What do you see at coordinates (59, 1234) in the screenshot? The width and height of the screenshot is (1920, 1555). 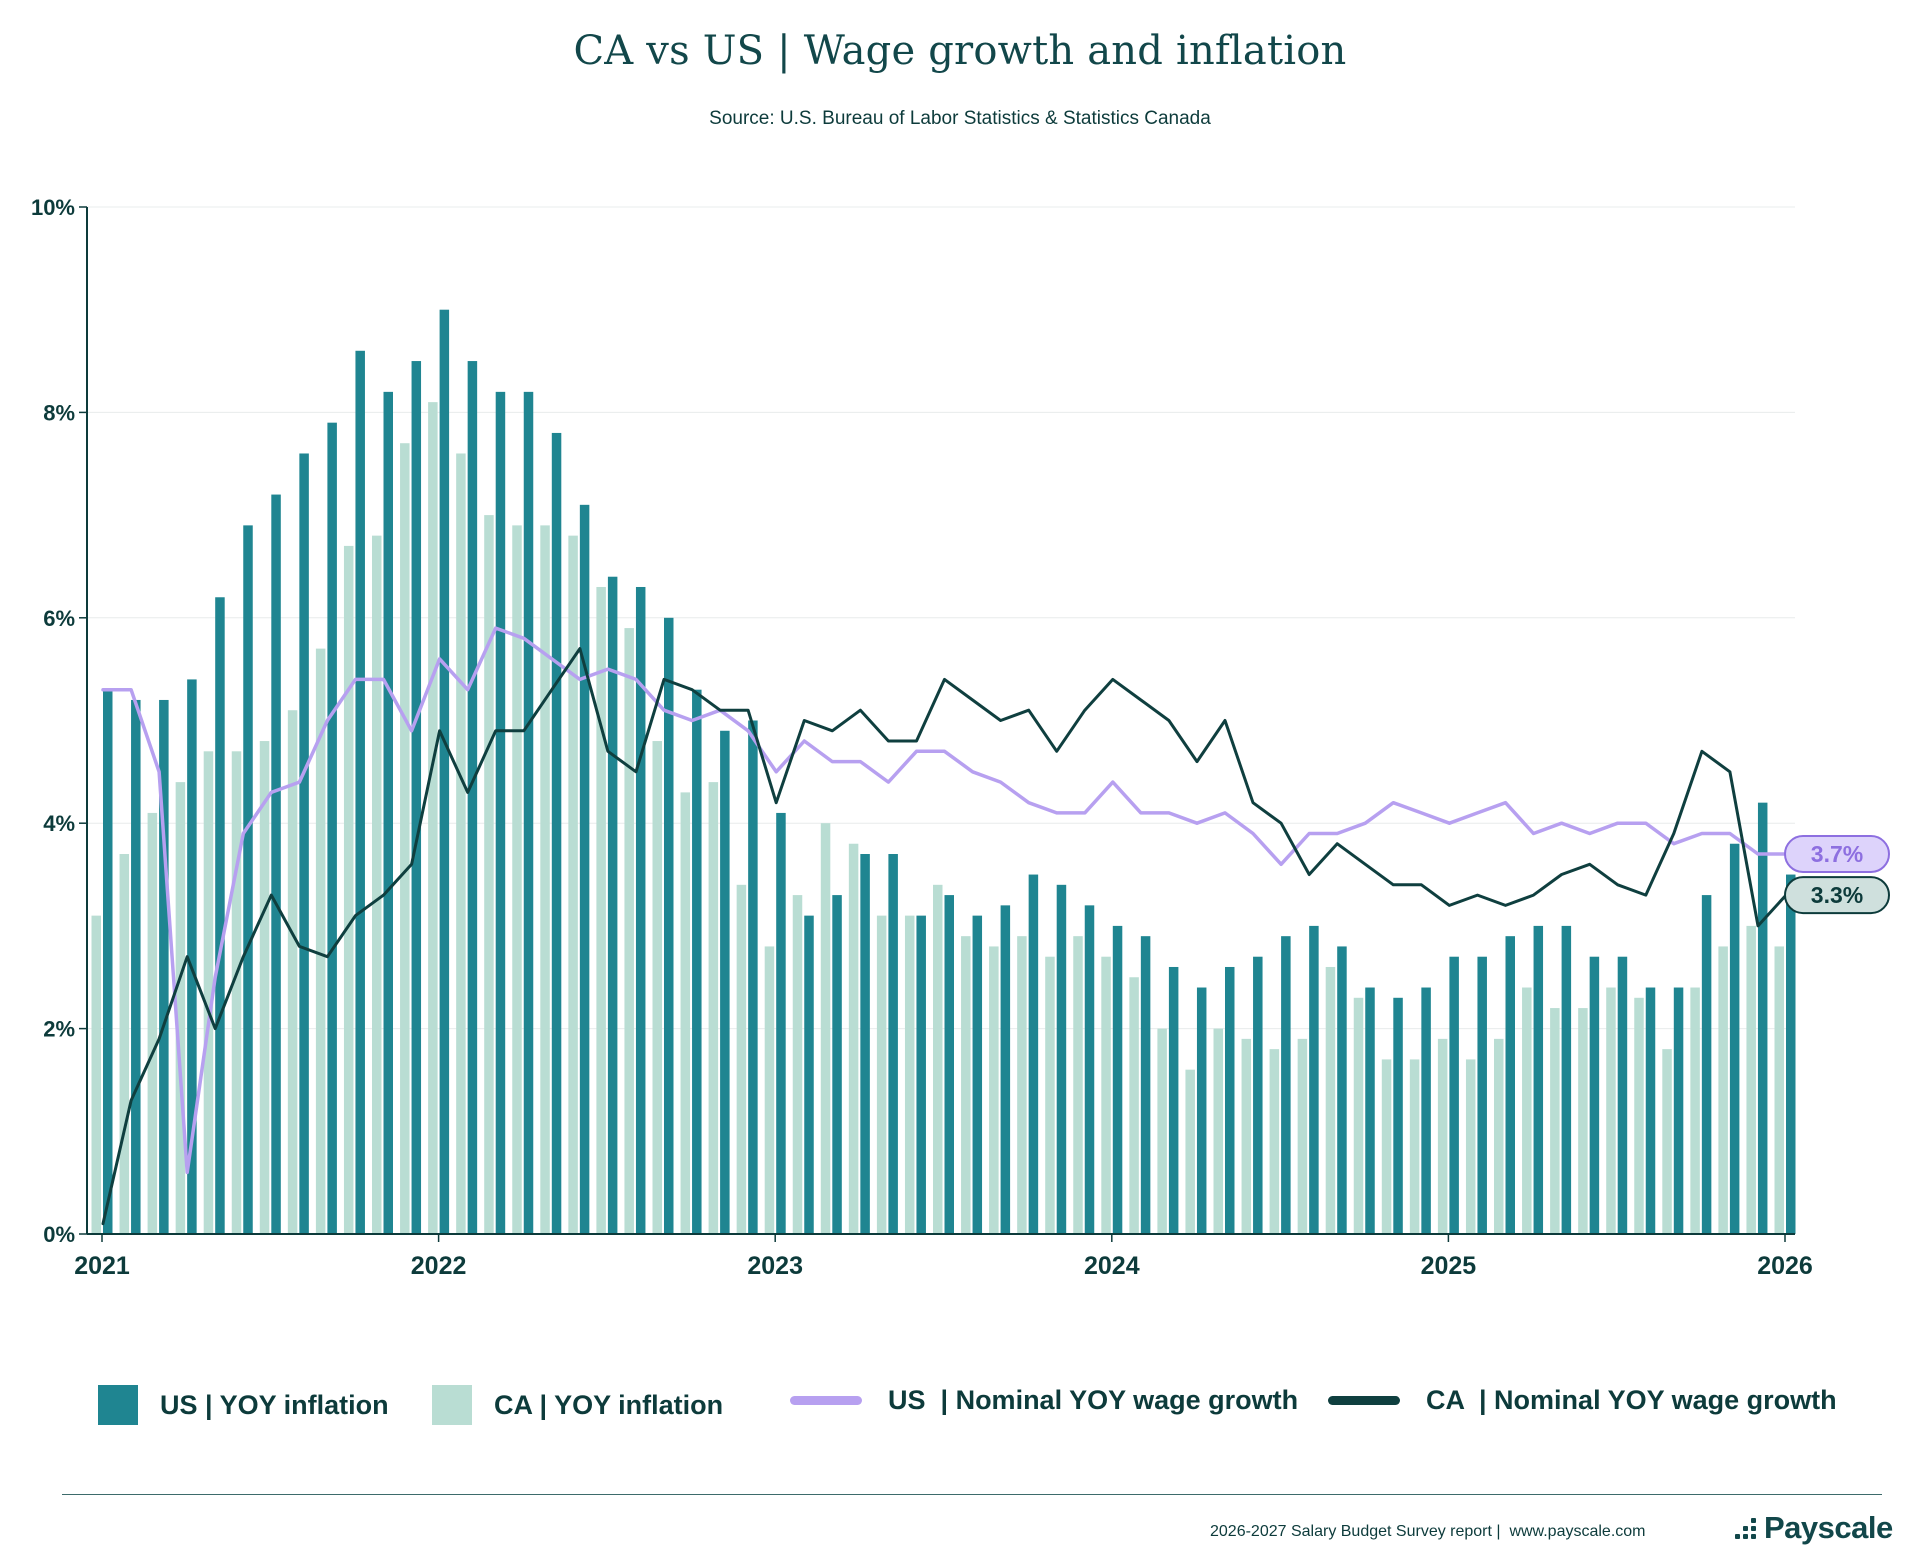 I see `y-tick-label: 0%` at bounding box center [59, 1234].